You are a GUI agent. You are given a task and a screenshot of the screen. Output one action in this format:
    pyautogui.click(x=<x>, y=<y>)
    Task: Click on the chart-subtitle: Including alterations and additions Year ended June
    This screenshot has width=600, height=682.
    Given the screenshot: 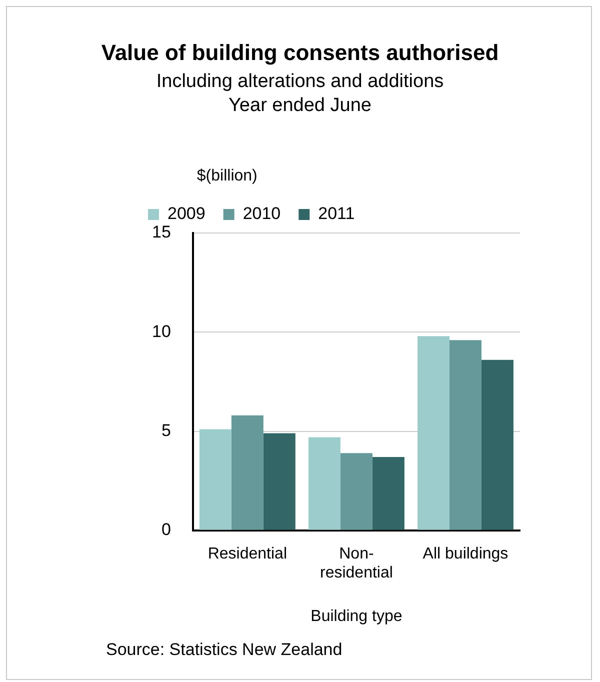 What is the action you would take?
    pyautogui.click(x=300, y=94)
    